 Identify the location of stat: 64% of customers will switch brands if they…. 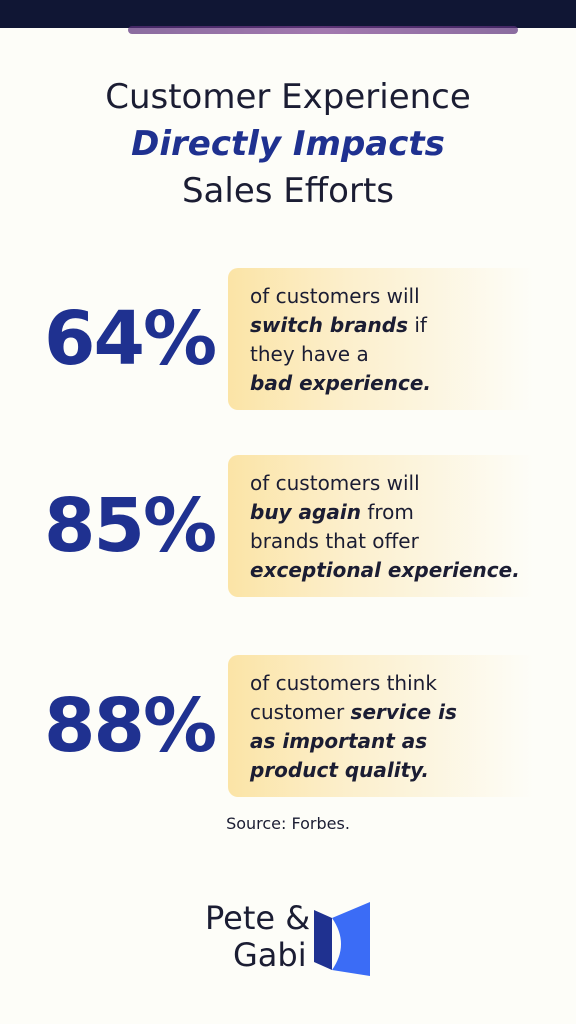
(288, 339).